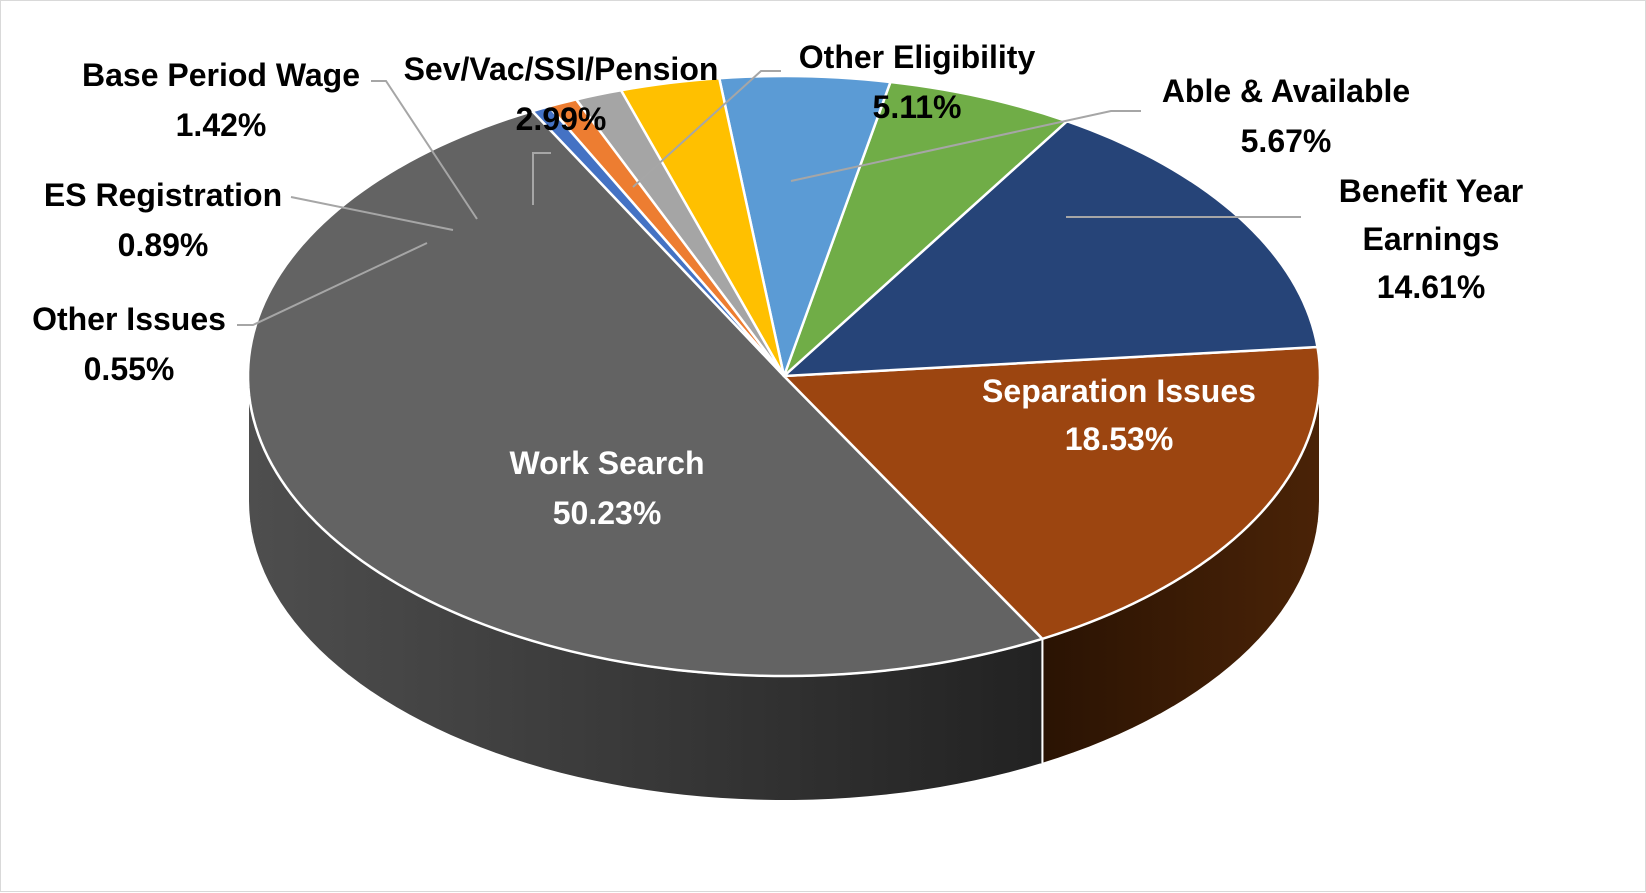 The image size is (1646, 893). I want to click on data-label-separation-issues: 18.53%, so click(1119, 439).